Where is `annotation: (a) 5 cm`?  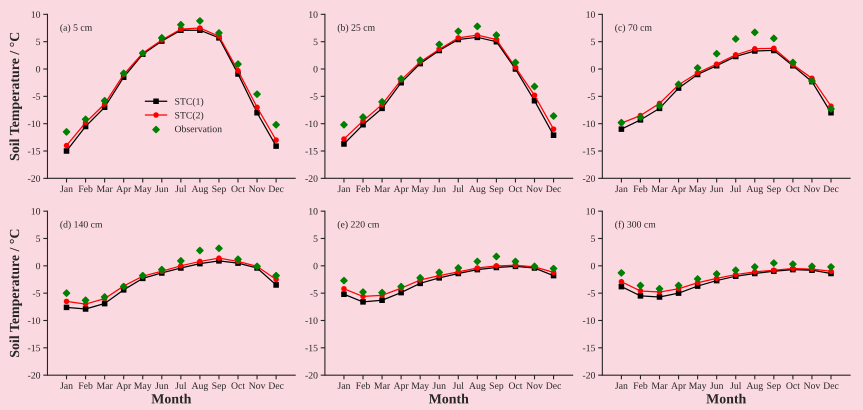
annotation: (a) 5 cm is located at coordinates (76, 28).